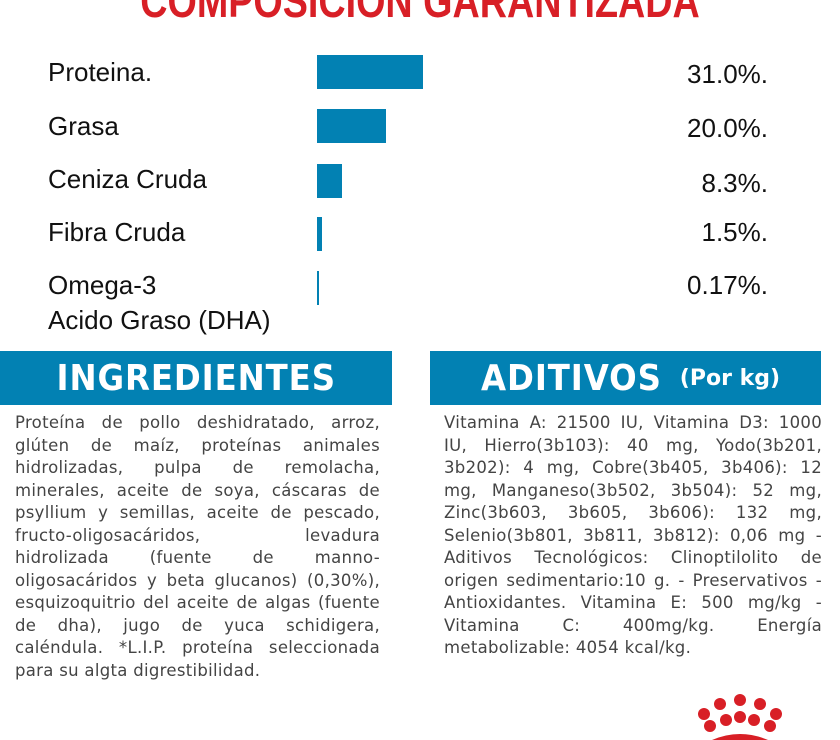 The width and height of the screenshot is (840, 740). Describe the element at coordinates (159, 320) in the screenshot. I see `row-label-omega-line2: Acido Graso (DHA)` at that location.